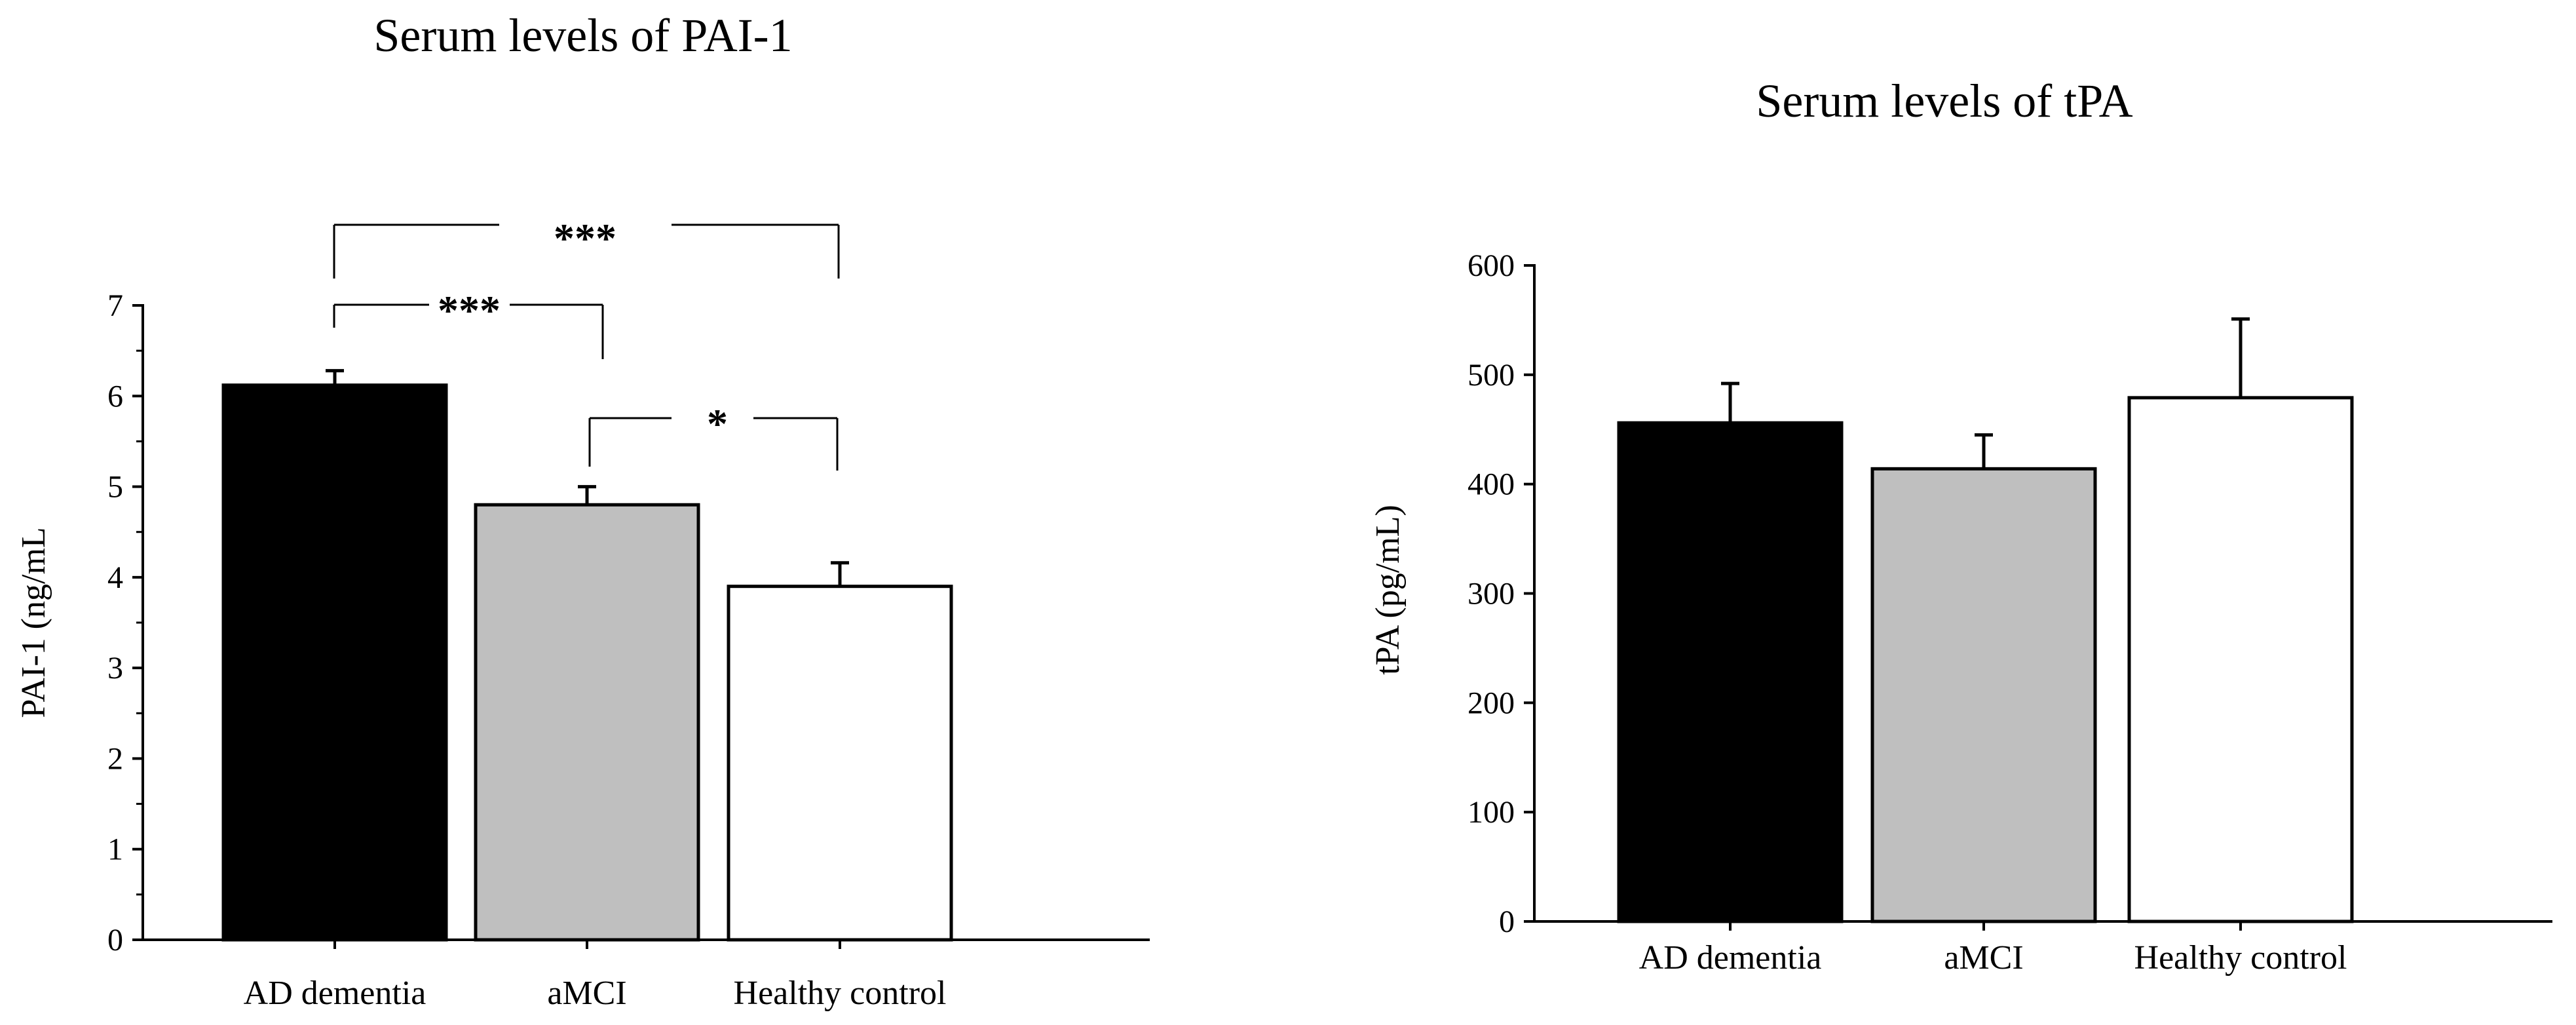 This screenshot has height=1025, width=2576. What do you see at coordinates (582, 36) in the screenshot?
I see `chart-title: Serum levels of PAI-1` at bounding box center [582, 36].